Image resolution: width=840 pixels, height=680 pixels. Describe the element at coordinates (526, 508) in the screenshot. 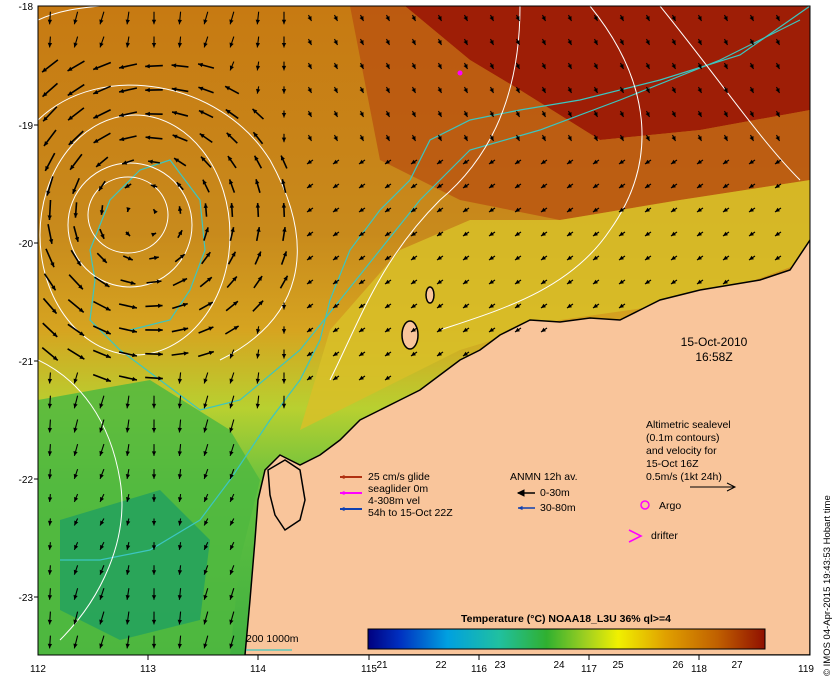

I see `anmn-deep-arrow-icon` at that location.